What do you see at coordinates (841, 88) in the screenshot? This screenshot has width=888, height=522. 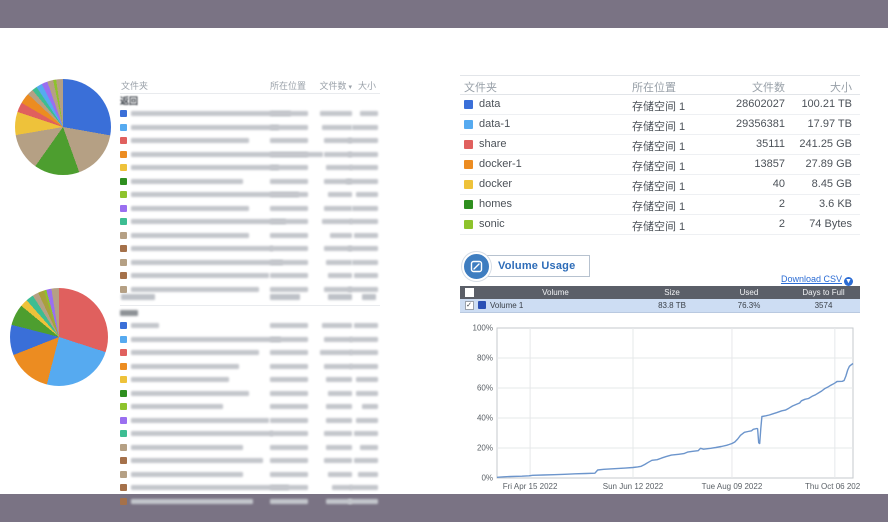 I see `folder-summary-header-size: 大小` at bounding box center [841, 88].